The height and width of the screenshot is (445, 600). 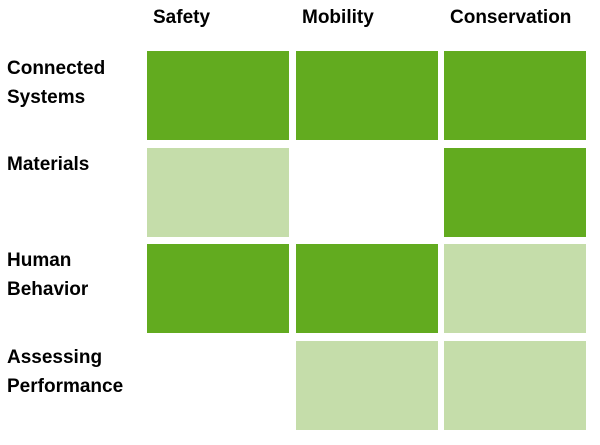 I want to click on row-header-materials: Materials, so click(x=77, y=164).